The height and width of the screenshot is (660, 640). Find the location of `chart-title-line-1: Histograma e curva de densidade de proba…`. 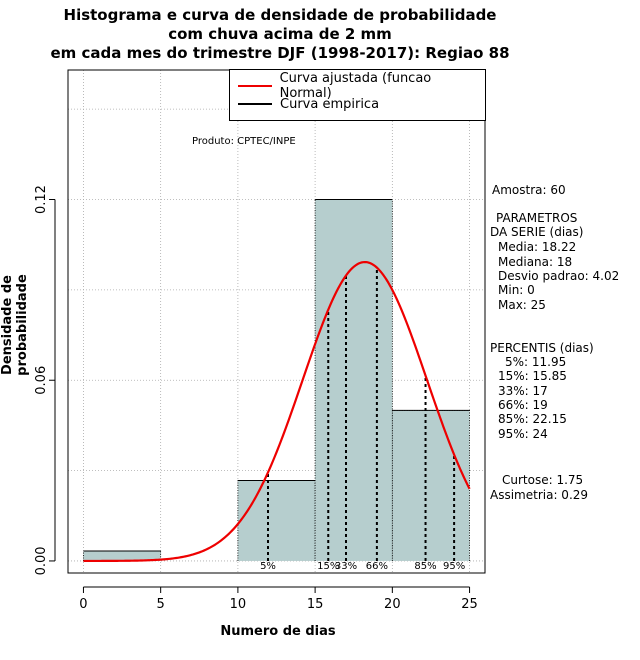

chart-title-line-1: Histograma e curva de densidade de proba… is located at coordinates (280, 15).